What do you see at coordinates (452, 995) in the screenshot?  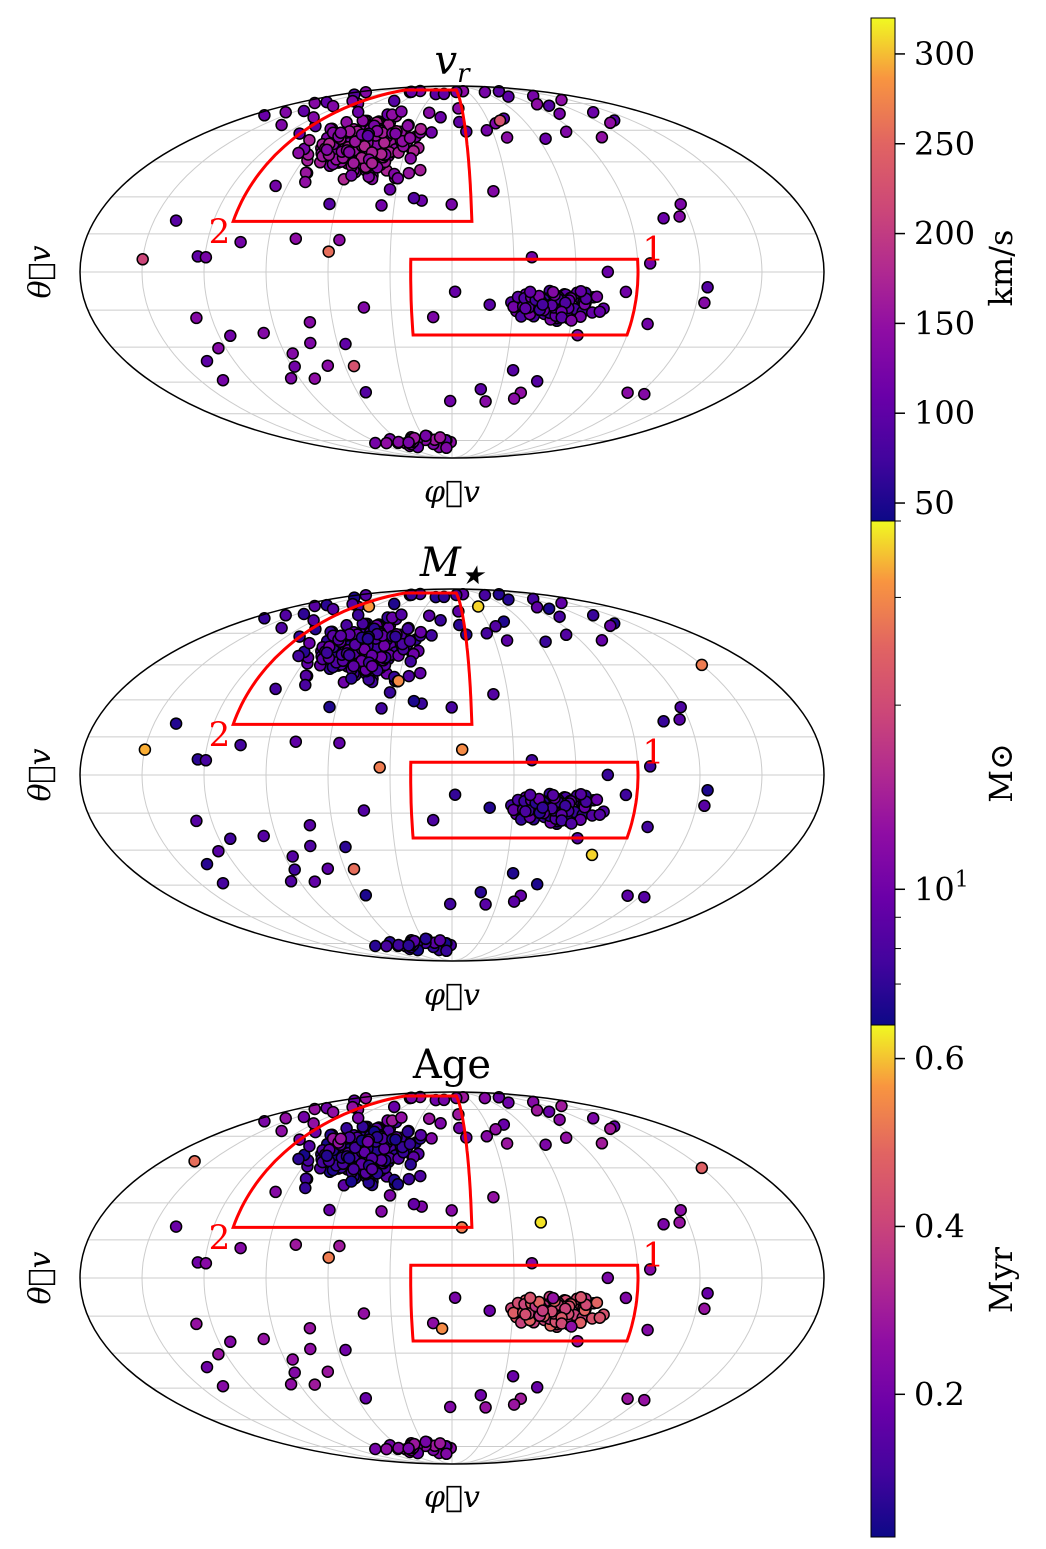 I see `panel-2-xlabel: φ⃗v` at bounding box center [452, 995].